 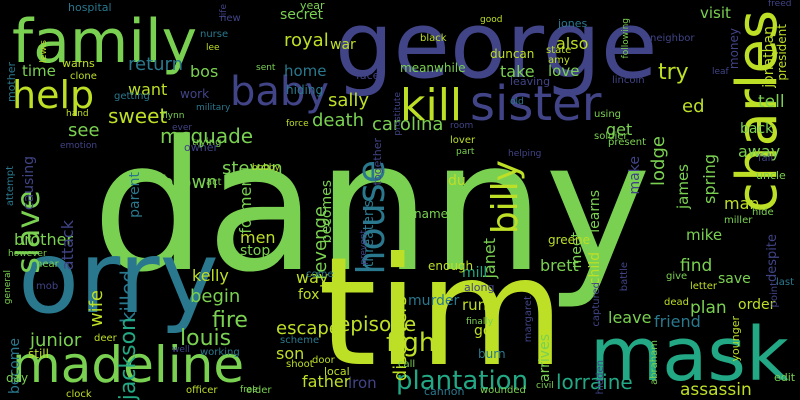 What do you see at coordinates (559, 265) in the screenshot?
I see `word-brett: brett` at bounding box center [559, 265].